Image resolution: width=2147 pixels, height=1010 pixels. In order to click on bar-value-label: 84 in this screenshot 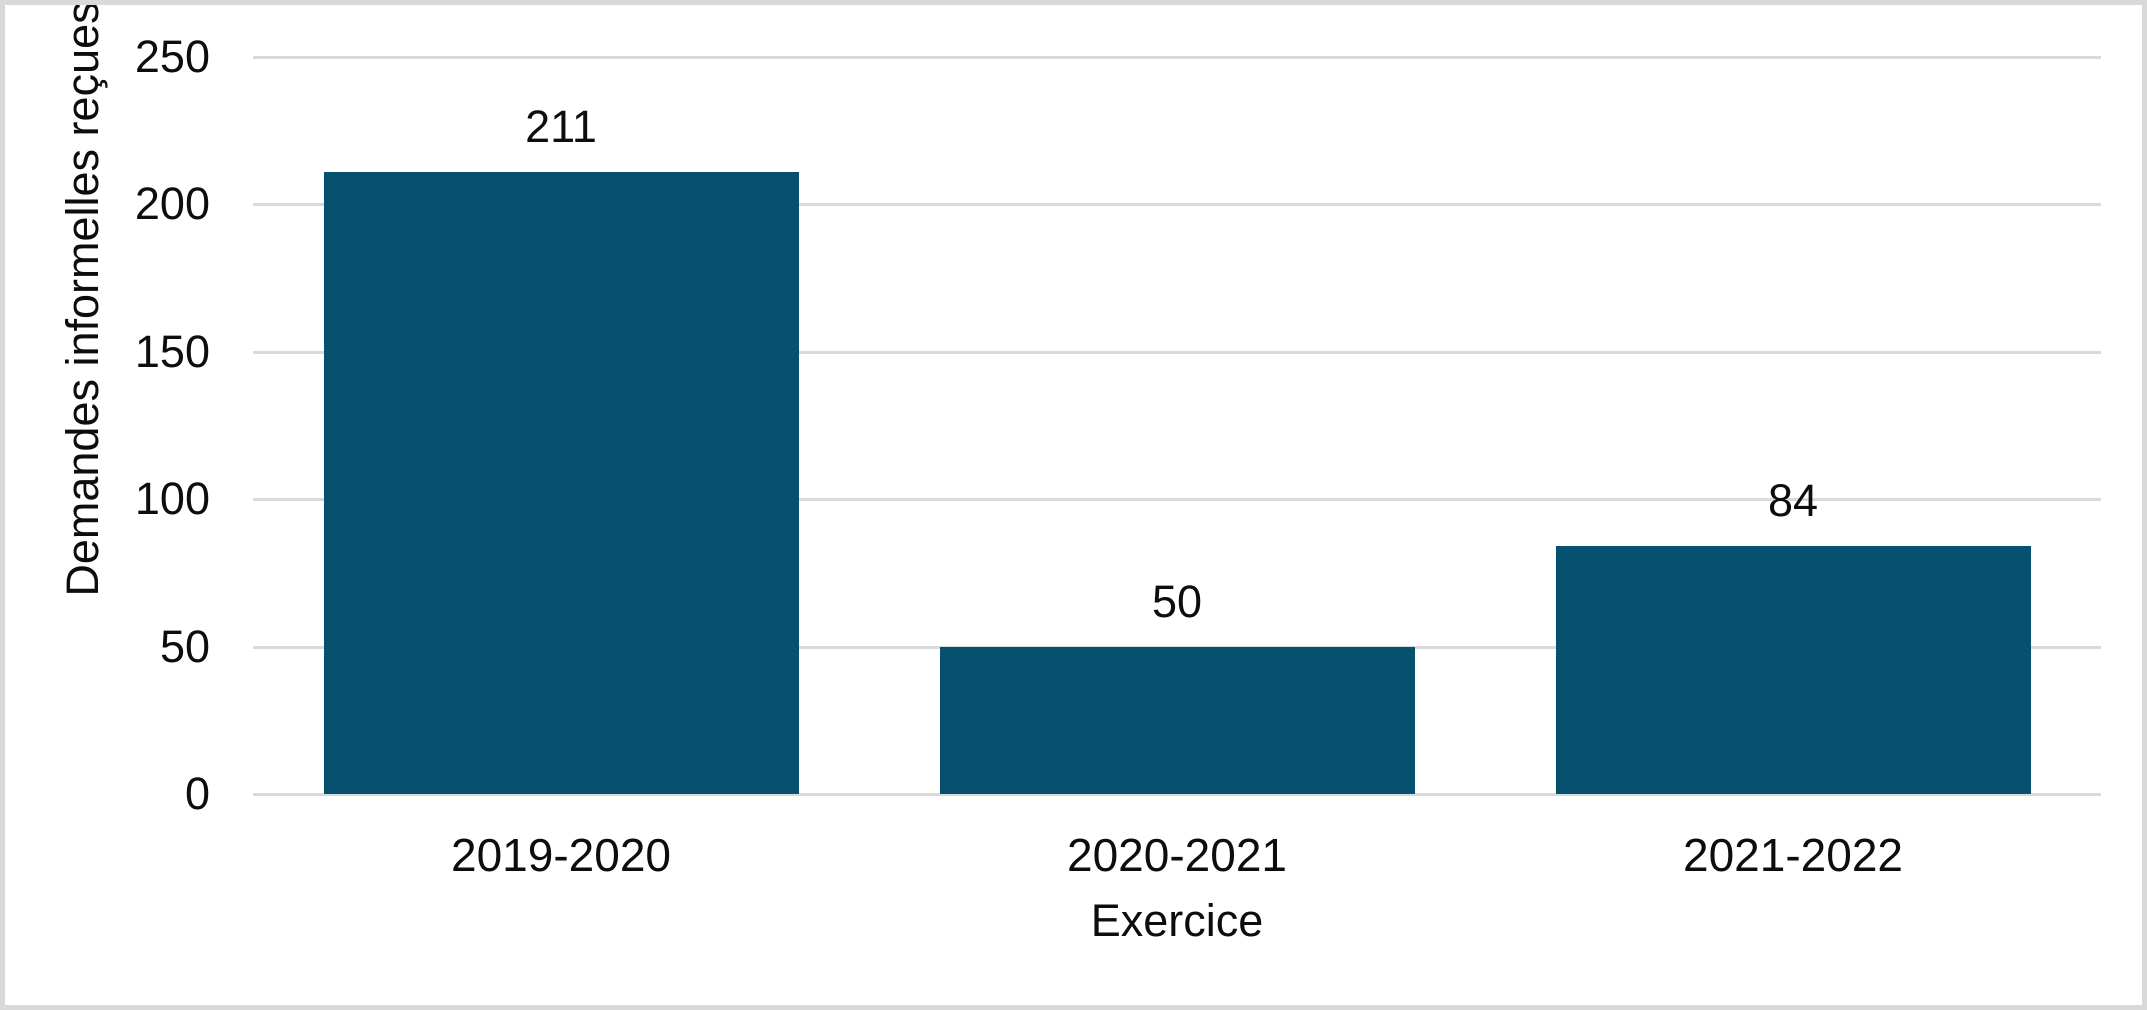, I will do `click(1793, 501)`.